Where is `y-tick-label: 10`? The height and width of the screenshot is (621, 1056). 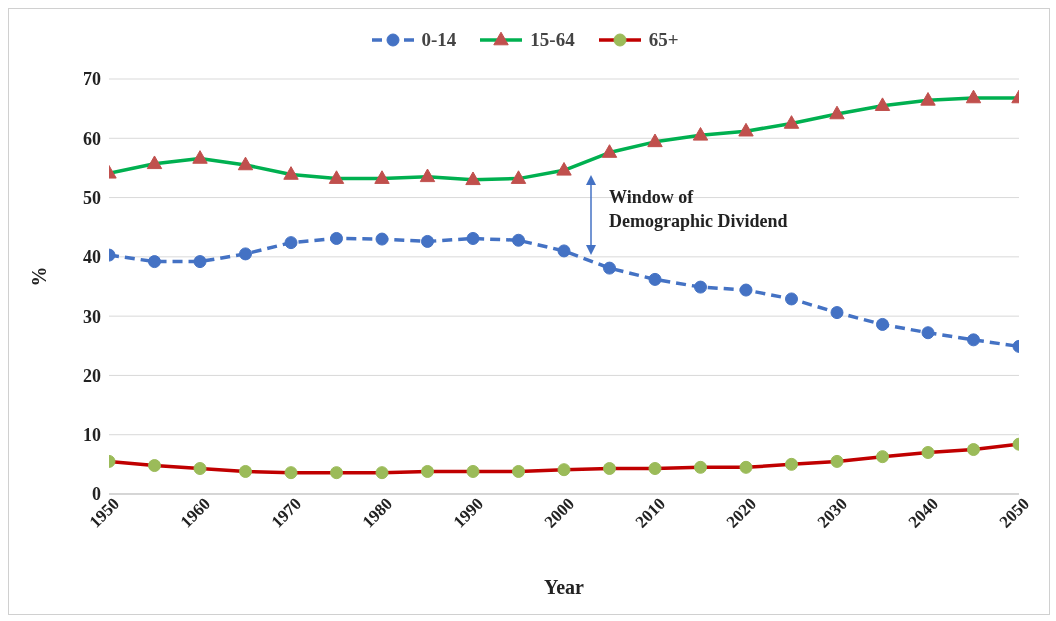
y-tick-label: 10 is located at coordinates (92, 435).